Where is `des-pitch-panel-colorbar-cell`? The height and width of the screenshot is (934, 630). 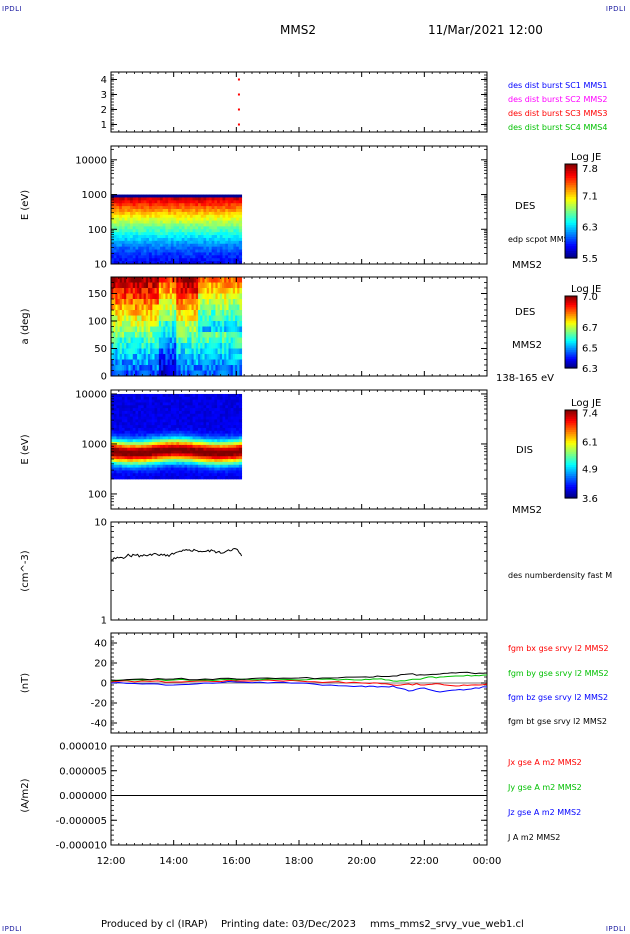 des-pitch-panel-colorbar-cell is located at coordinates (571, 308).